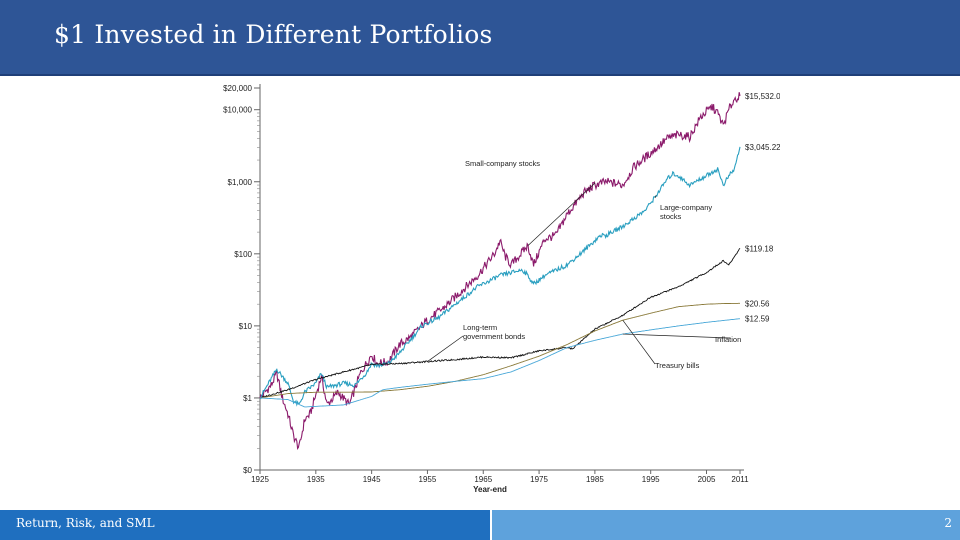 The height and width of the screenshot is (540, 960). I want to click on series-annotation: Inflation, so click(728, 339).